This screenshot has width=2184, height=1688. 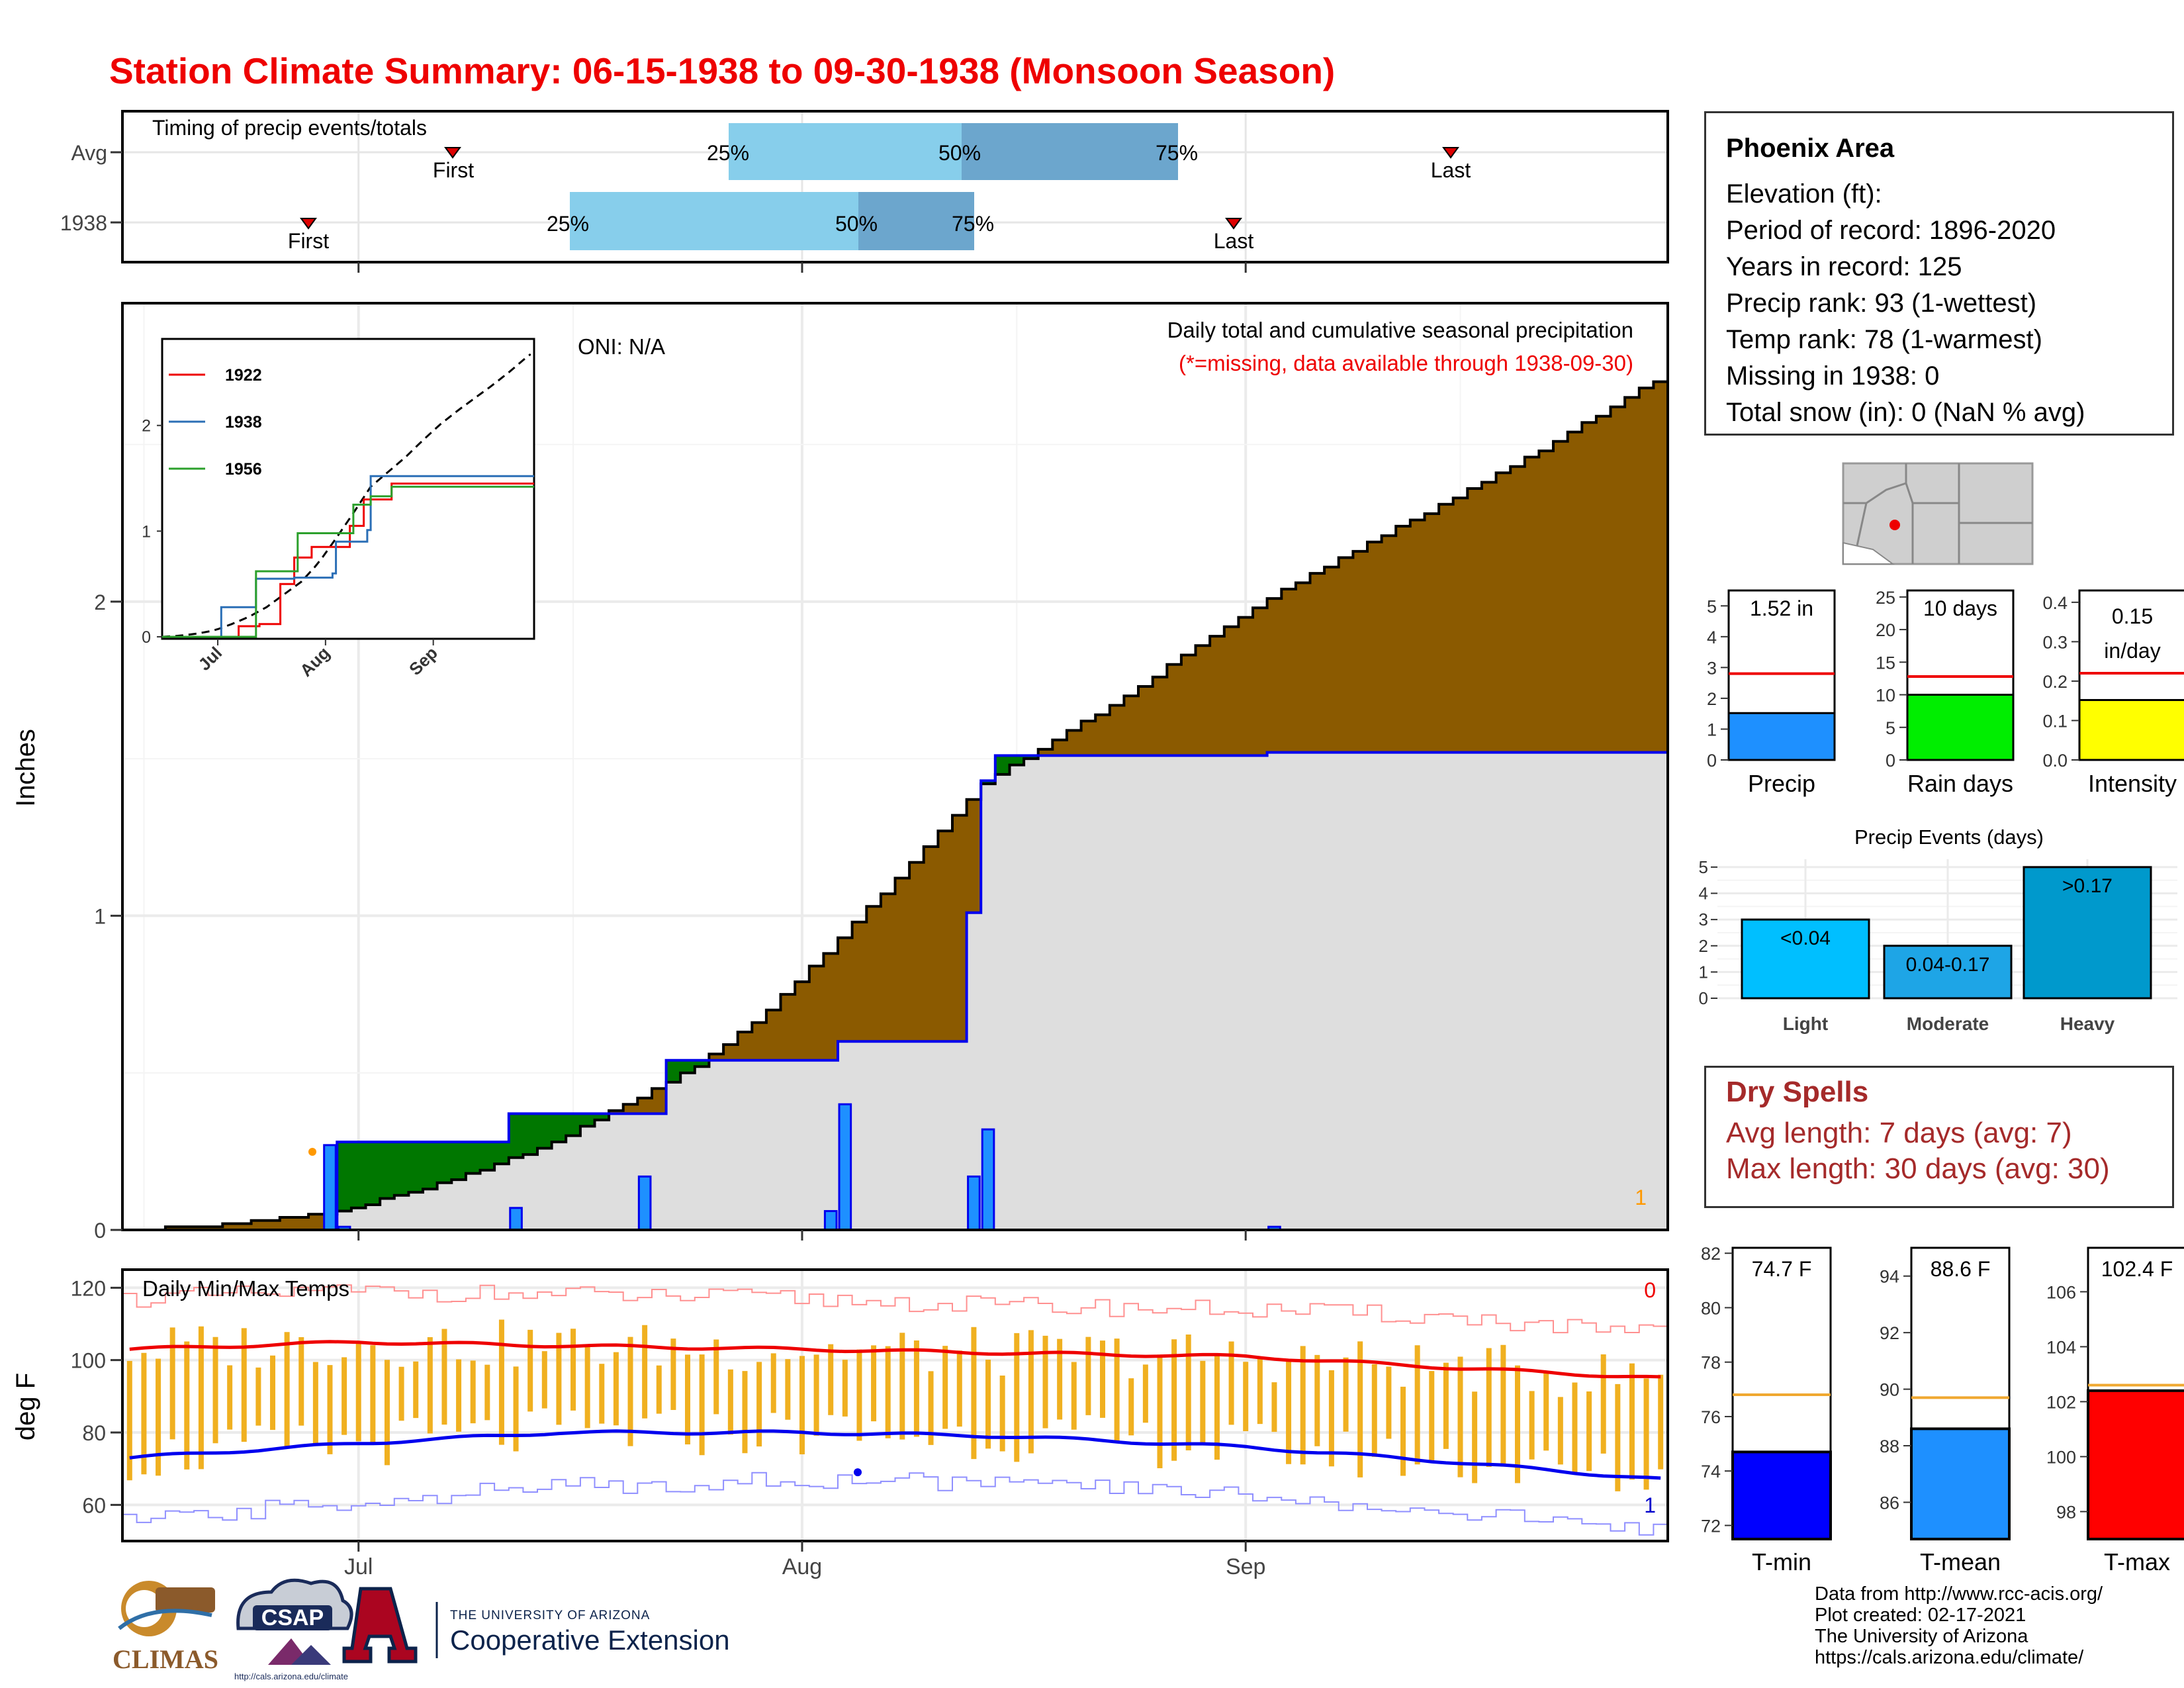 What do you see at coordinates (1833, 376) in the screenshot?
I see `station-missing: Missing in 1938: 0` at bounding box center [1833, 376].